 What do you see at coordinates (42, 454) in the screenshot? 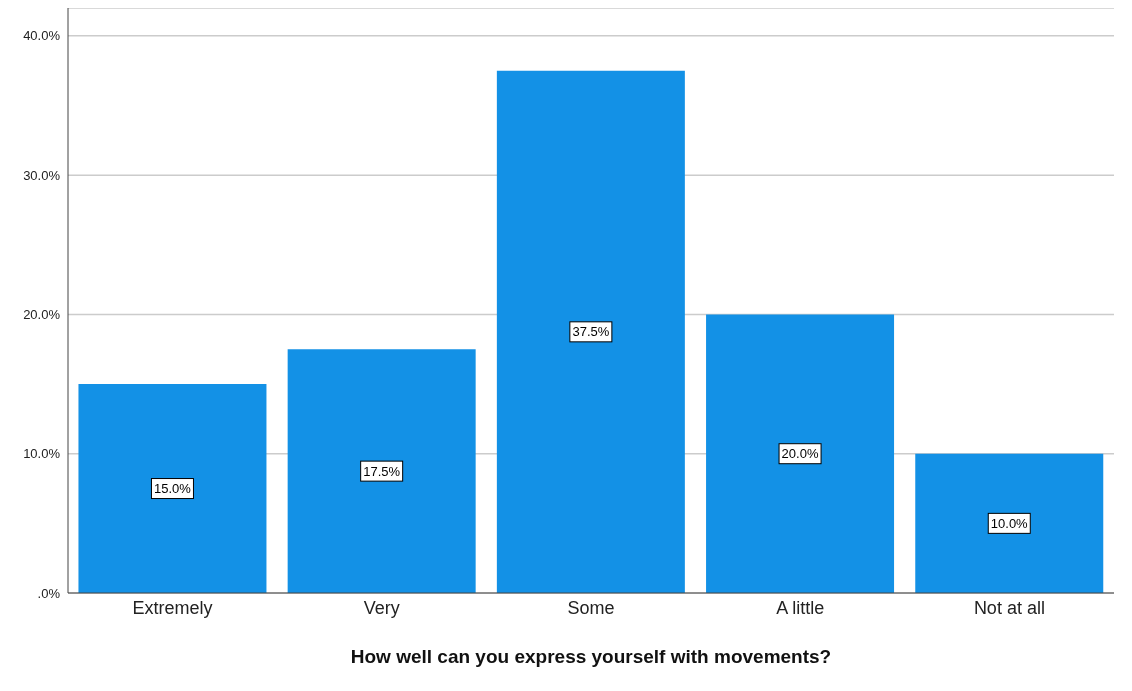
I see `y-tick-label: 10.0%` at bounding box center [42, 454].